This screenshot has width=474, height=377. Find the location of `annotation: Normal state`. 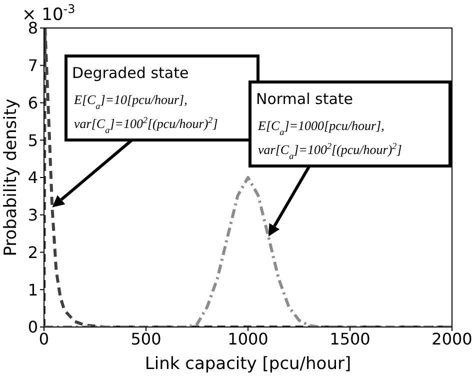

annotation: Normal state is located at coordinates (305, 99).